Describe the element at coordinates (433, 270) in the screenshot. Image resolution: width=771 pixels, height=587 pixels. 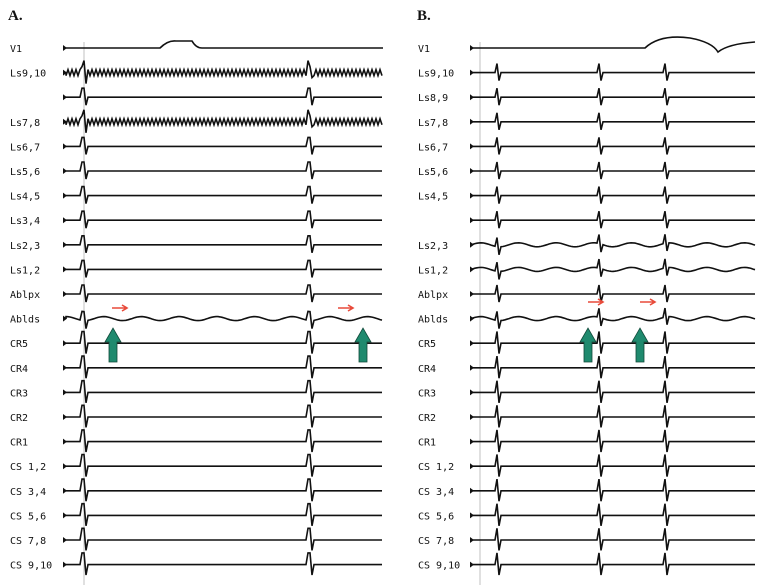
I see `channel-label: Ls1,2` at that location.